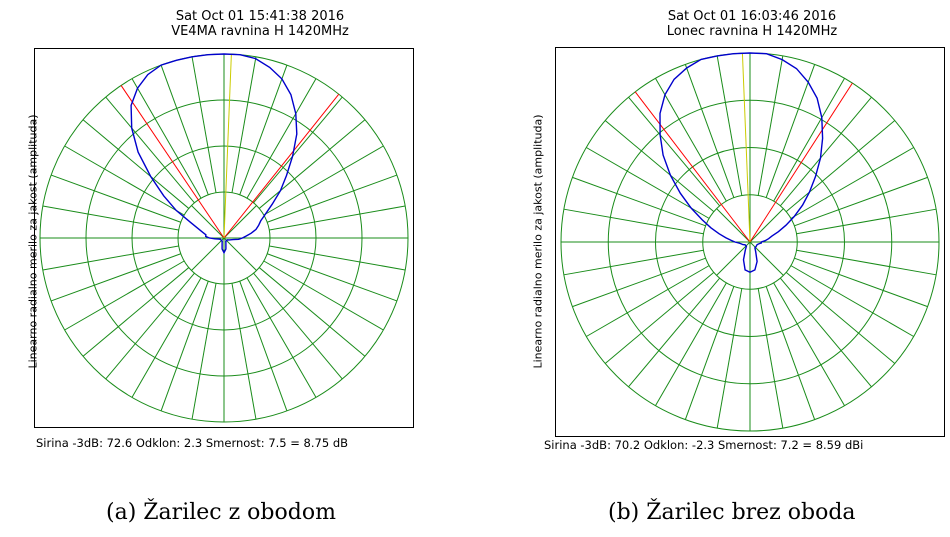 The image size is (950, 537). I want to click on chart-b-caption: (b) Žarilec brez oboda, so click(732, 512).